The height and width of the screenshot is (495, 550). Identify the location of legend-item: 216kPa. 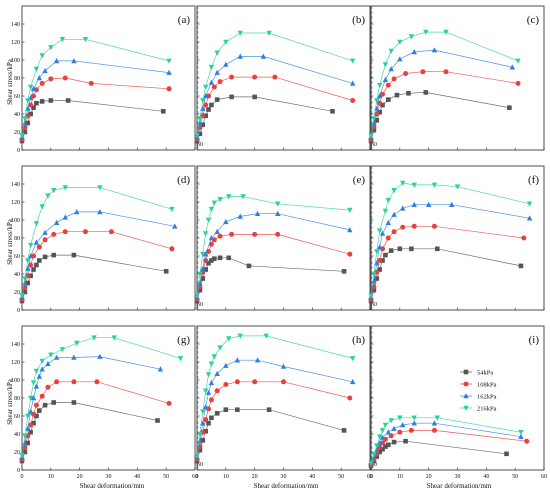
(478, 408).